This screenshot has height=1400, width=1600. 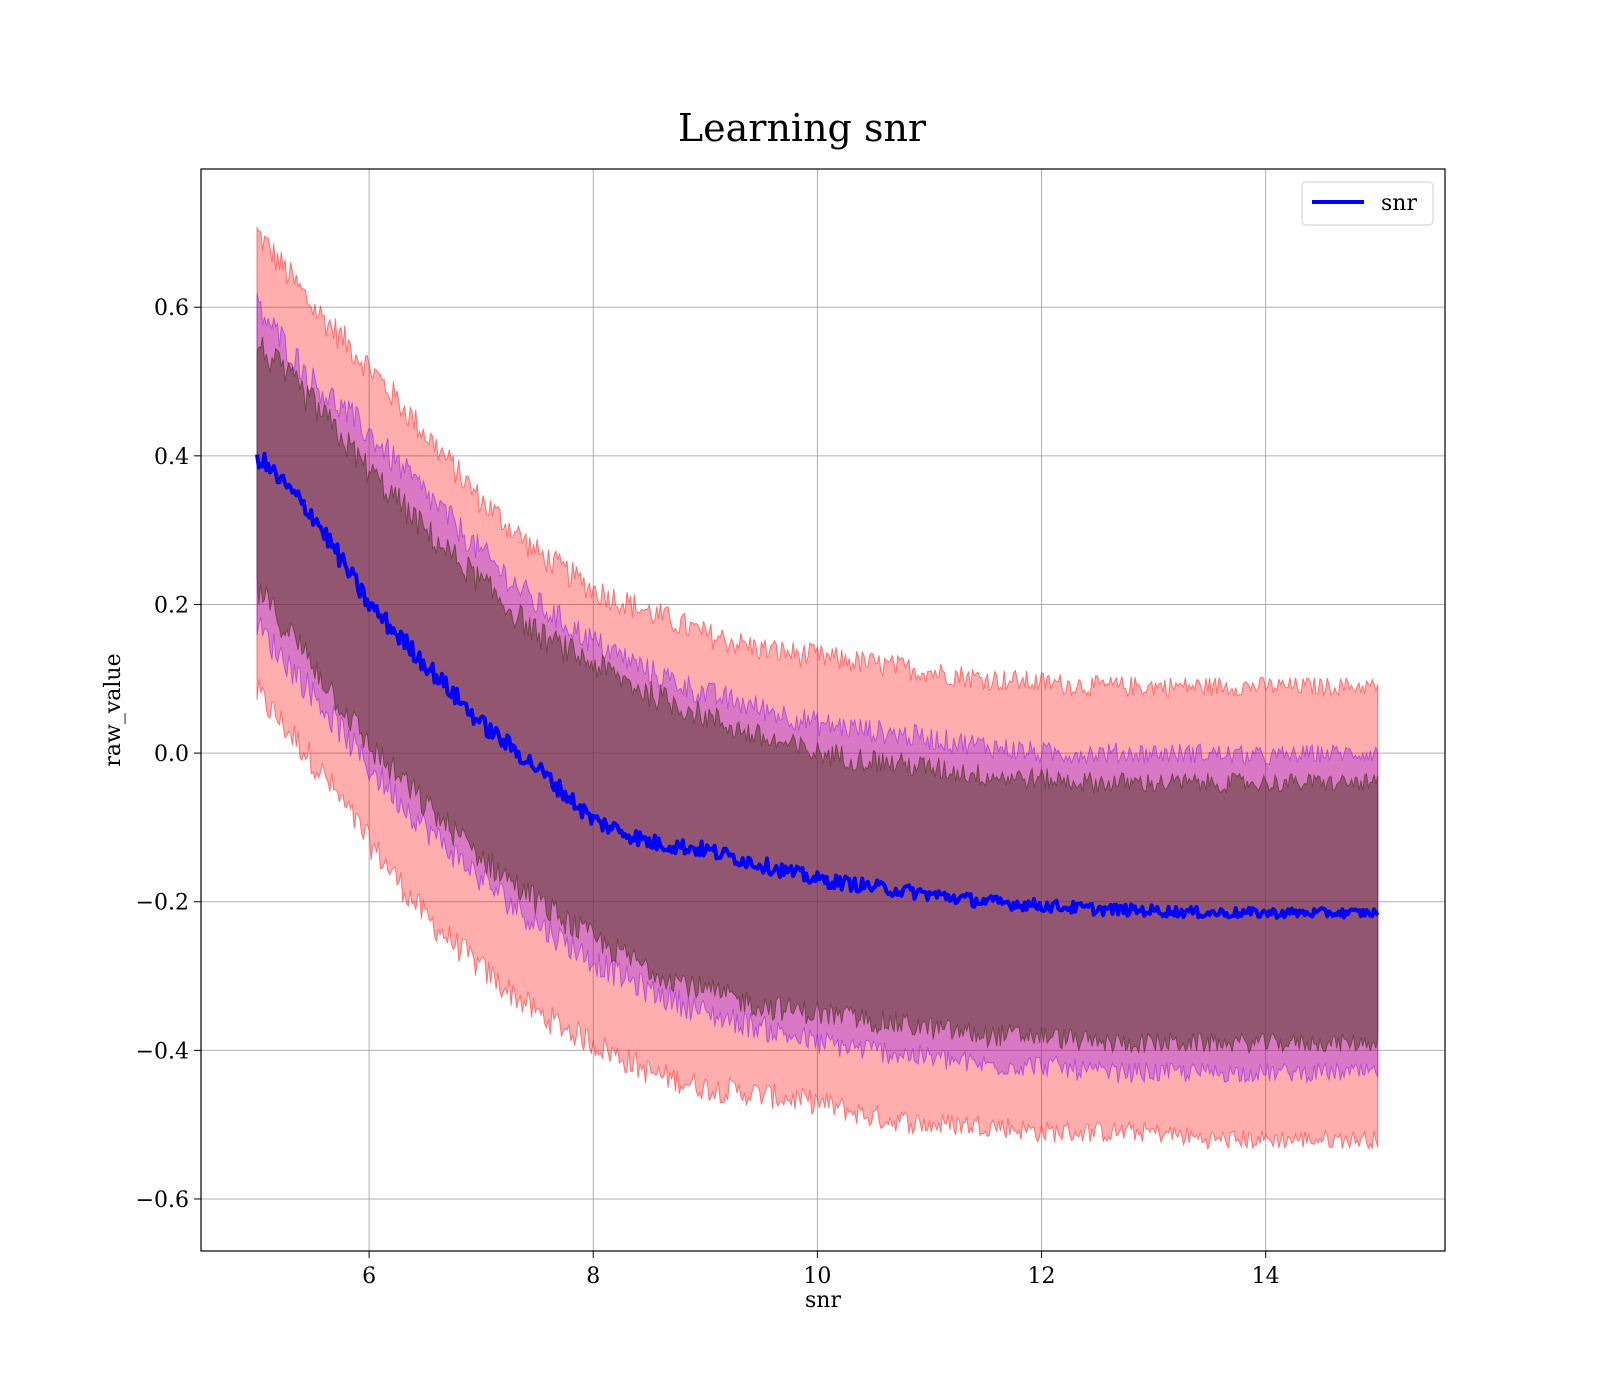 I want to click on legend-box, so click(x=1367, y=203).